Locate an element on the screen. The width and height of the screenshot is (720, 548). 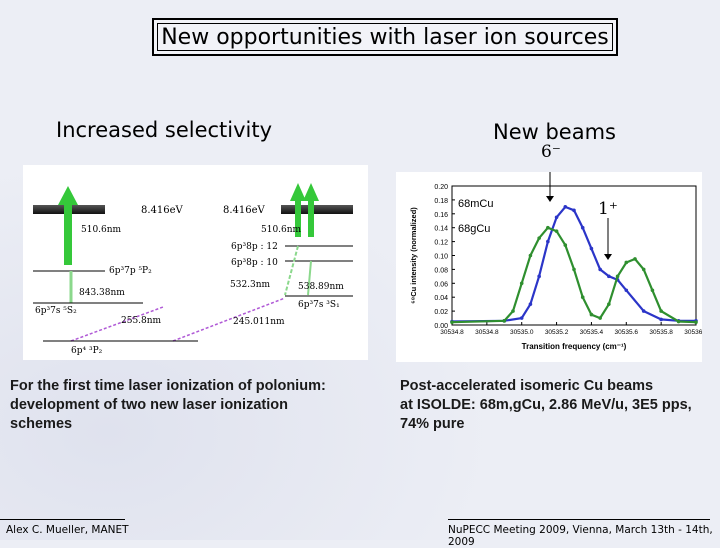
wavelength-532: 532.3nm is located at coordinates (250, 285).